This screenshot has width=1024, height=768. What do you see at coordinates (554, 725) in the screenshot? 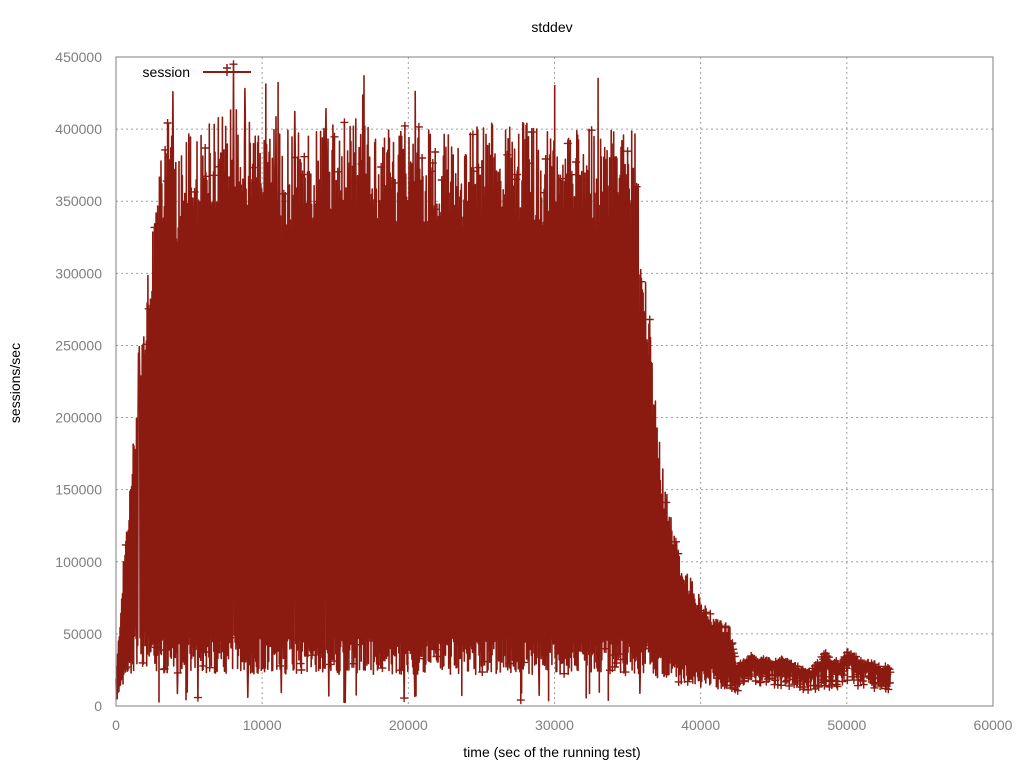
I see `x-tick-label-30000: 30000` at bounding box center [554, 725].